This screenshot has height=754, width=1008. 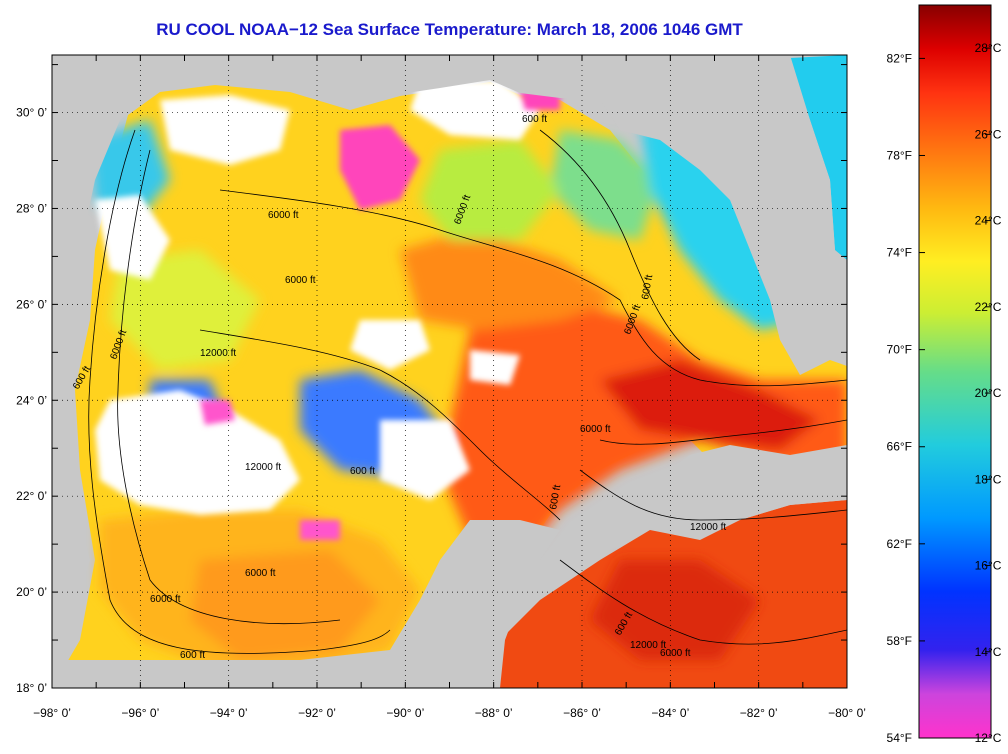 I want to click on lat-label: 26° 0’, so click(x=31, y=304).